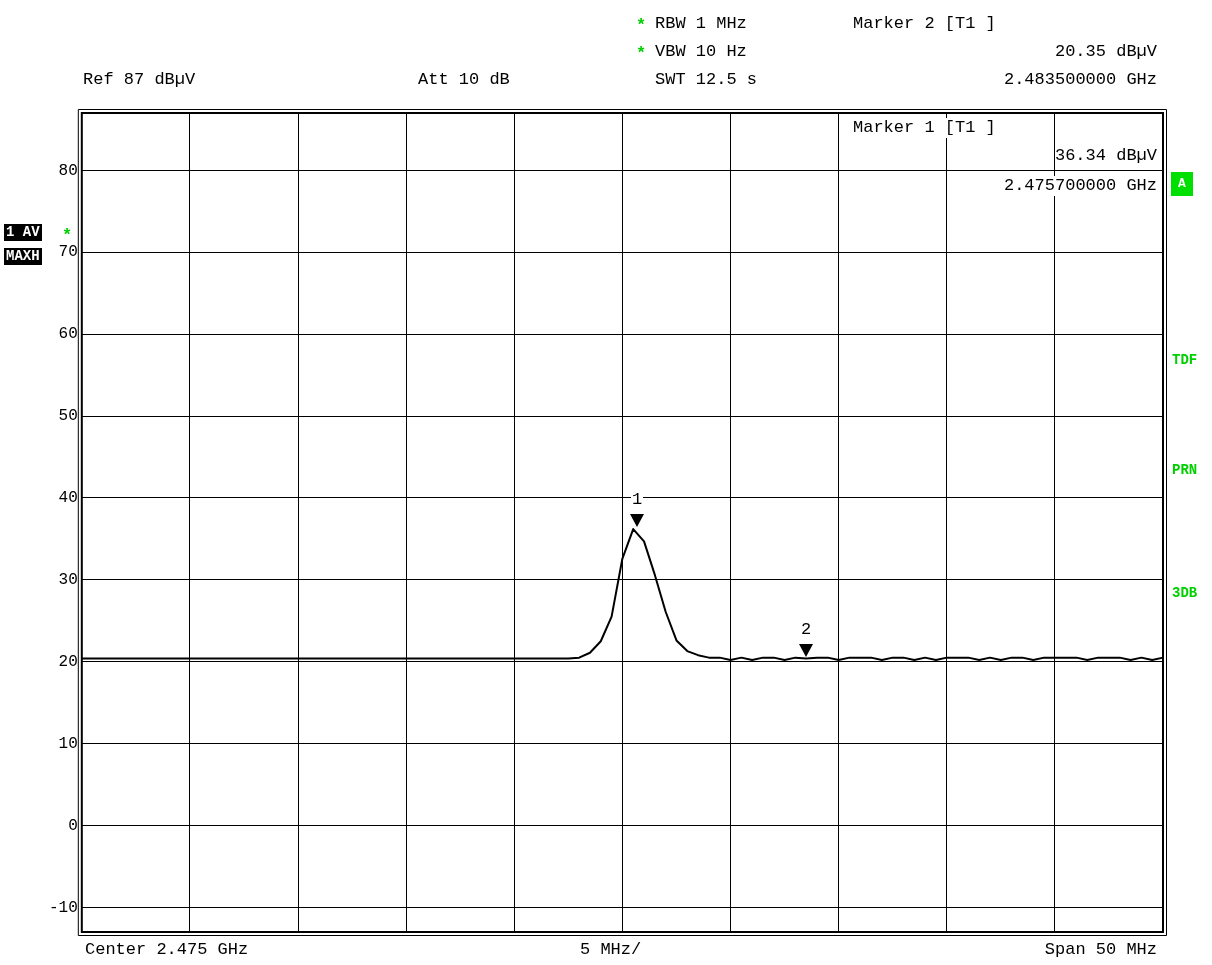 The height and width of the screenshot is (965, 1212). Describe the element at coordinates (68, 580) in the screenshot. I see `y-tick-label: 30` at that location.